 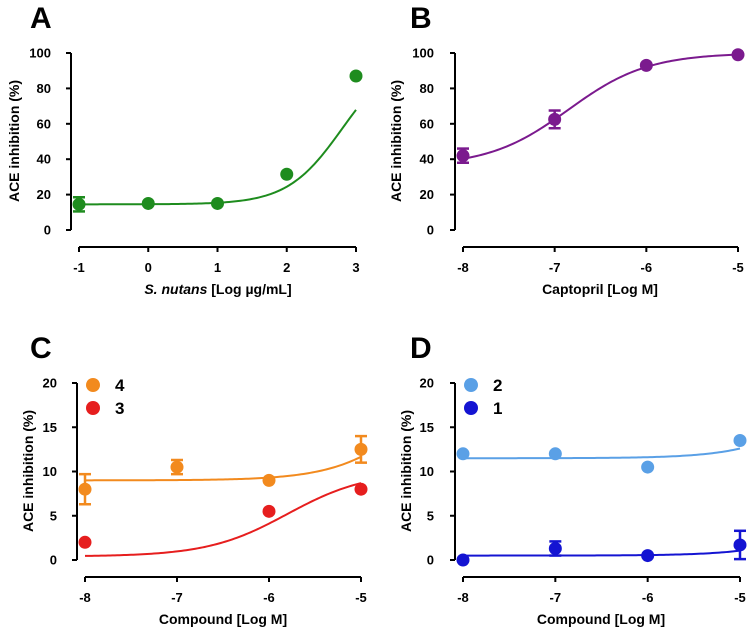 What do you see at coordinates (421, 348) in the screenshot?
I see `panel-letter: D` at bounding box center [421, 348].